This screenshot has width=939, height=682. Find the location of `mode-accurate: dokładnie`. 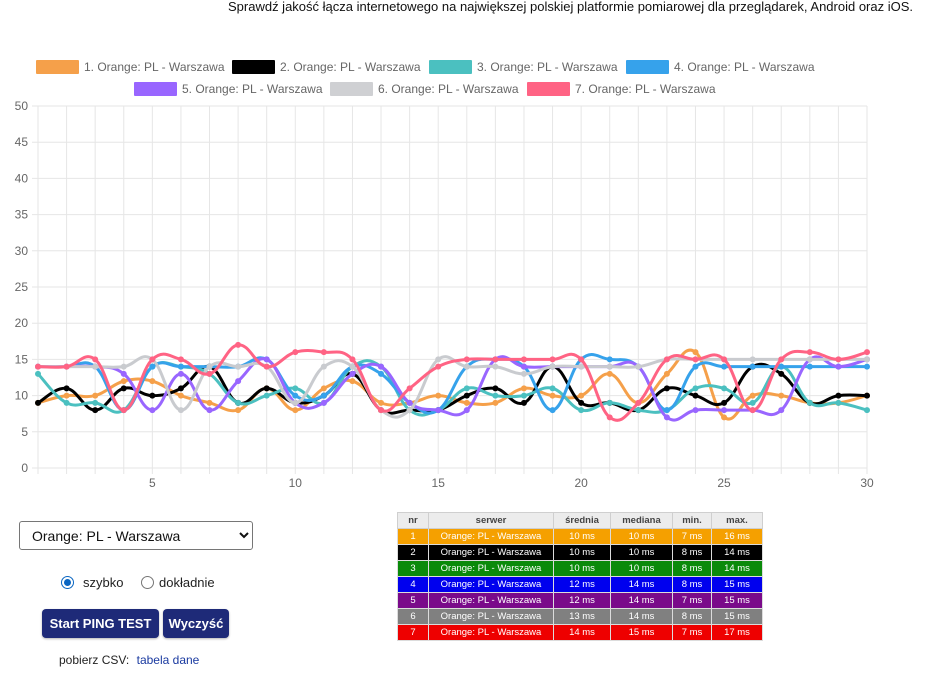

mode-accurate: dokładnie is located at coordinates (178, 582).